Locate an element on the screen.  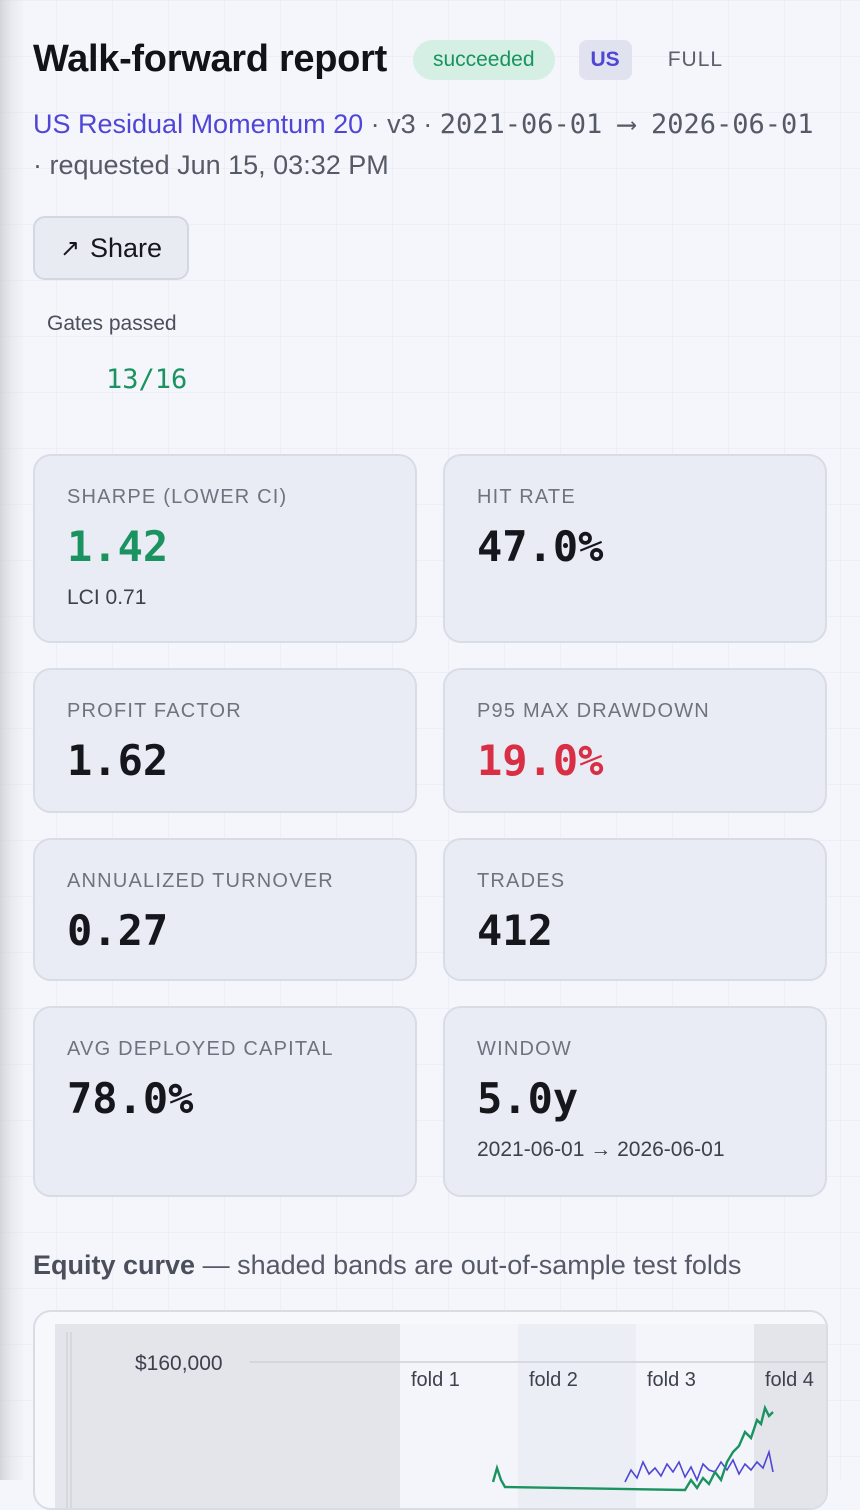
page-title: Walk-forward report is located at coordinates (210, 59).